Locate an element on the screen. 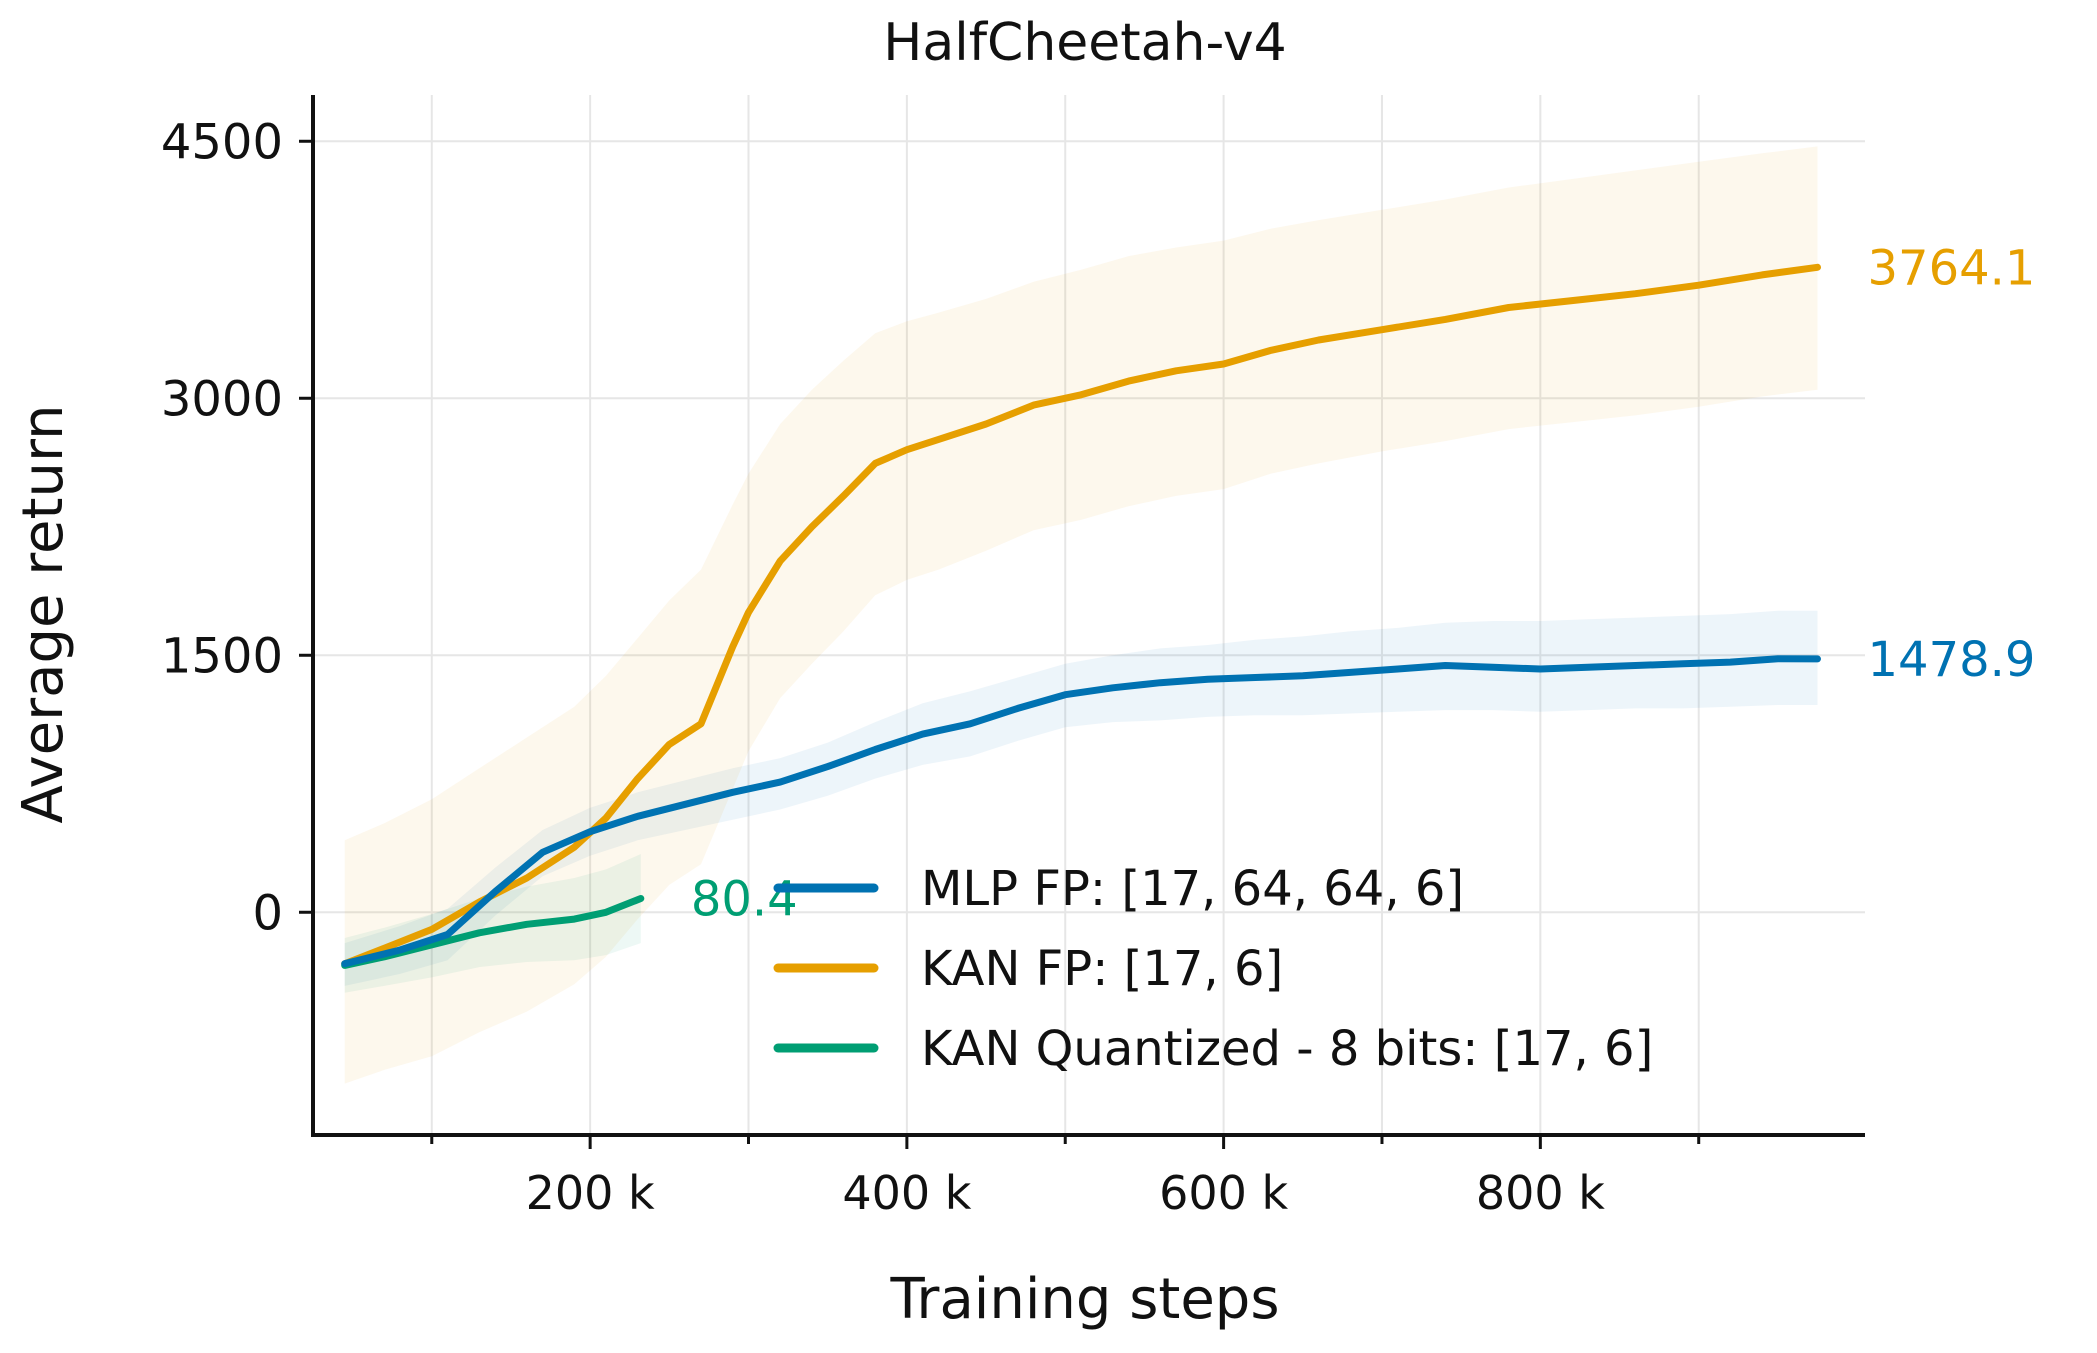 Image resolution: width=2097 pixels, height=1353 pixels. y-tick-label: 3000 is located at coordinates (222, 399).